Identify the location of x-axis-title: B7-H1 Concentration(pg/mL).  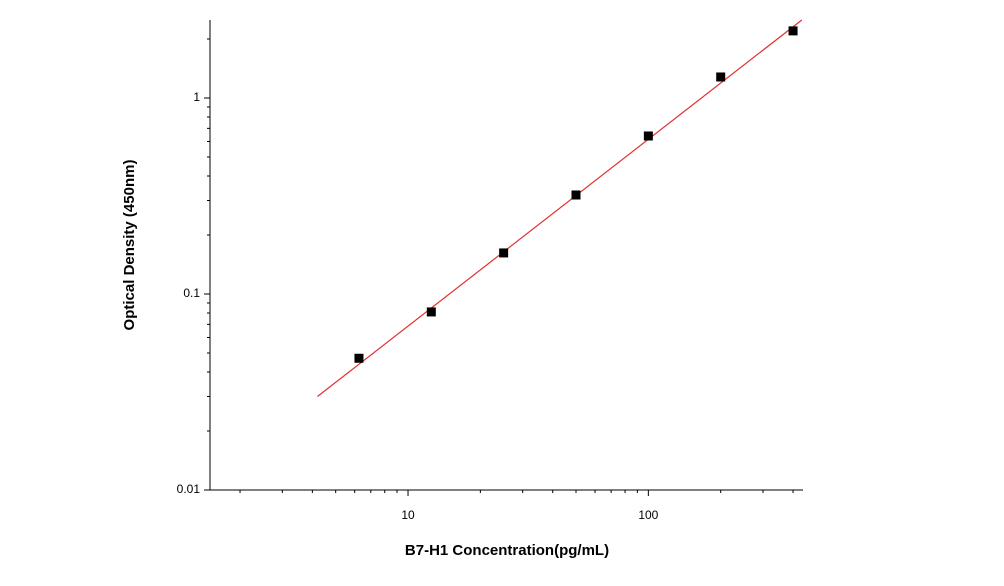
(507, 550).